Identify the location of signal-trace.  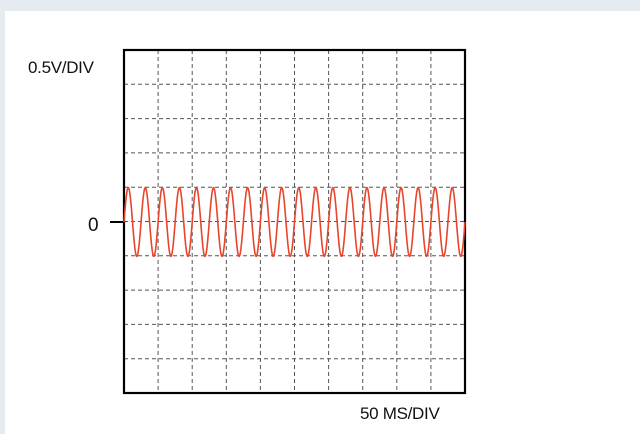
(294, 222).